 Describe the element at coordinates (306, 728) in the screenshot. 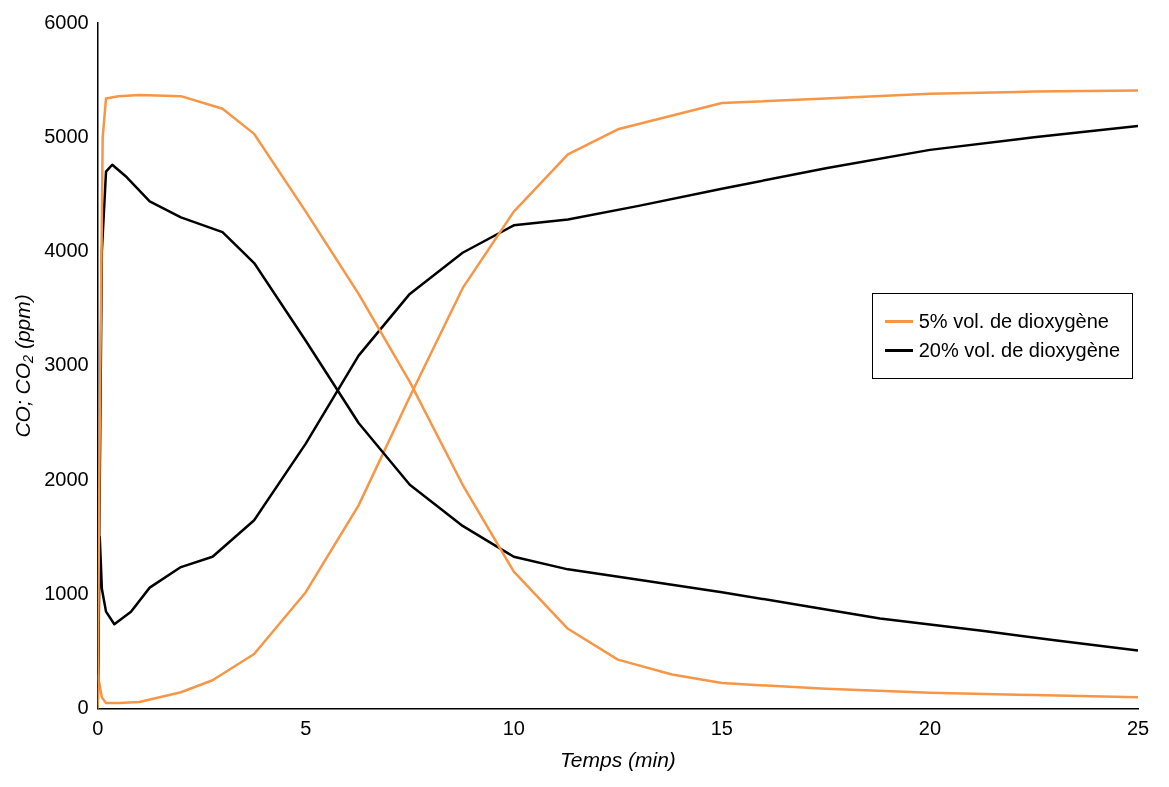

I see `x-tick-label: 5` at that location.